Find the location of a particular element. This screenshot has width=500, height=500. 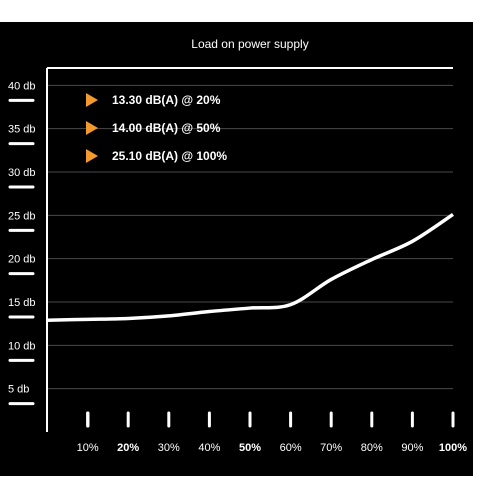

x-tick-label: 50% is located at coordinates (250, 448).